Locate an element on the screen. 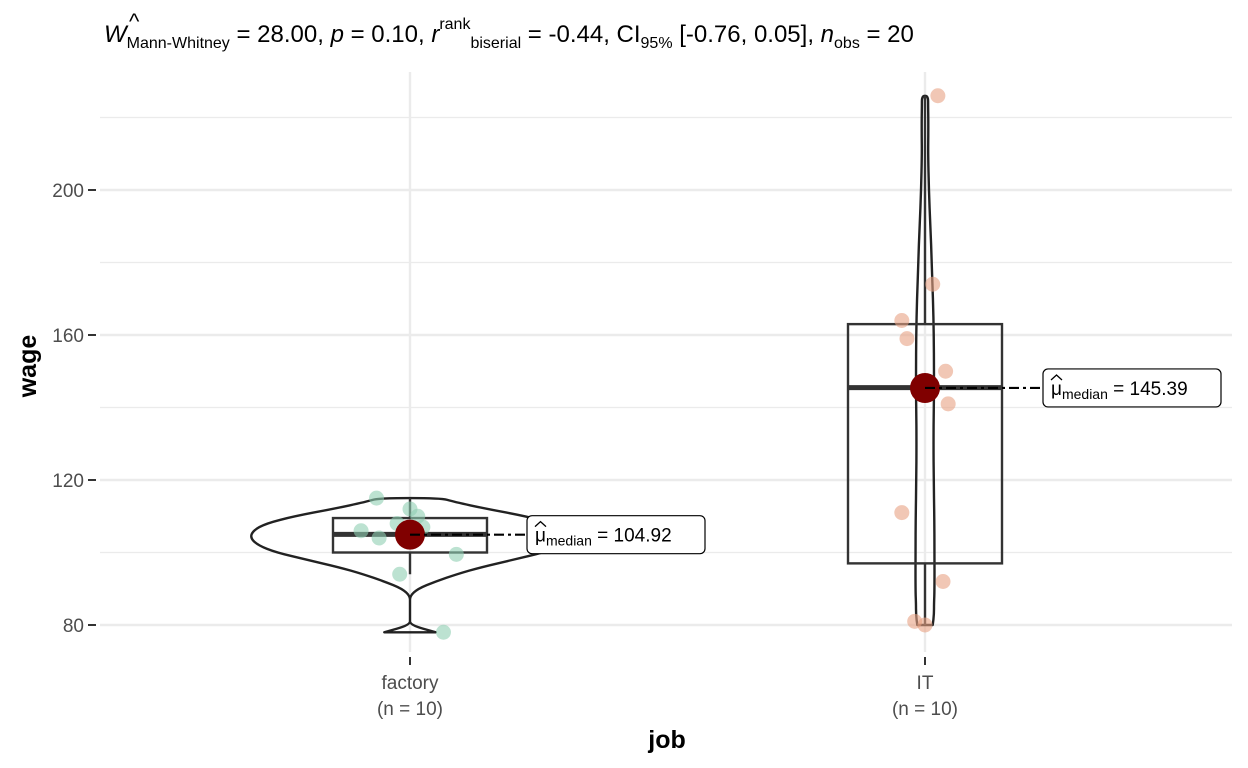 The width and height of the screenshot is (1248, 768). median-label-IT: μmedian = 145.39 is located at coordinates (1119, 390).